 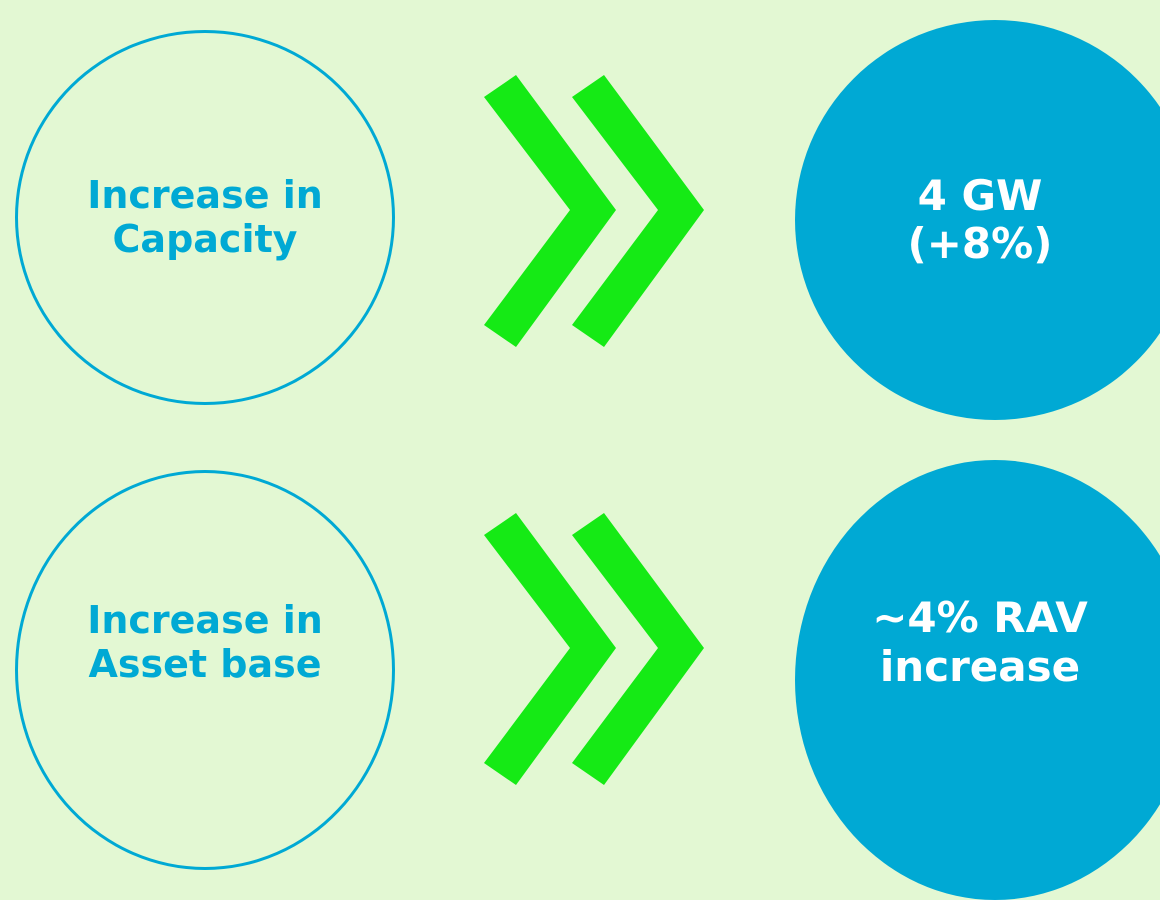 I want to click on capacity-result-line1: 4 GW, so click(x=980, y=195).